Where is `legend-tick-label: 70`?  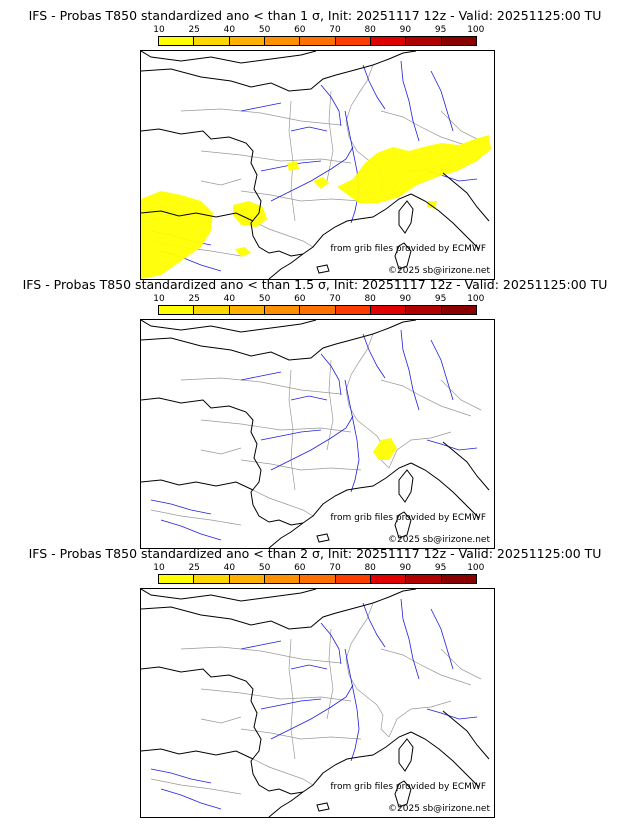 legend-tick-label: 70 is located at coordinates (335, 299).